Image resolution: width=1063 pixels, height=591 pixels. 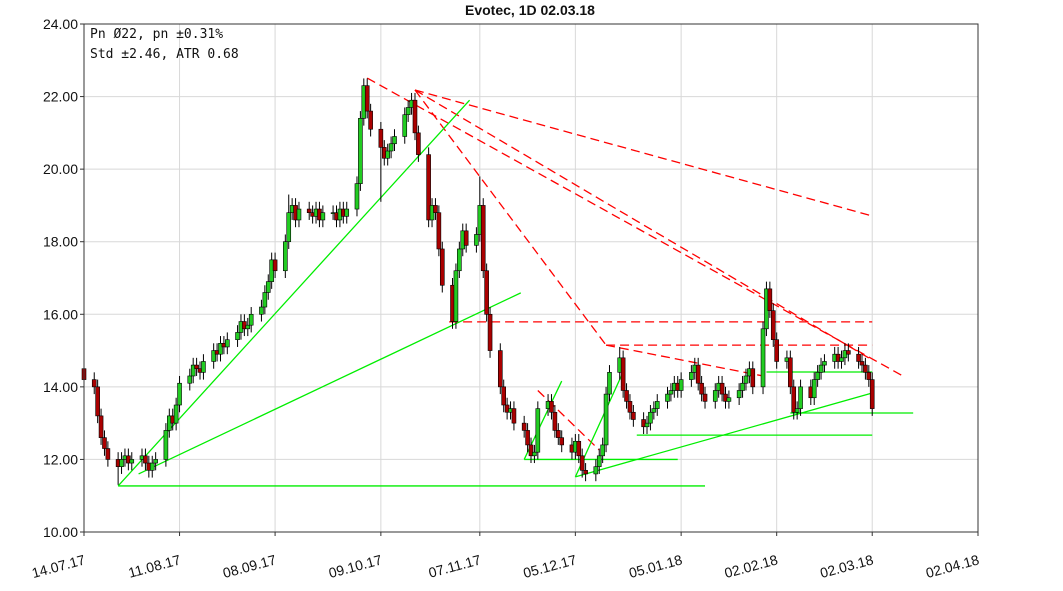 What do you see at coordinates (60, 242) in the screenshot?
I see `y-tick-label: 18.00` at bounding box center [60, 242].